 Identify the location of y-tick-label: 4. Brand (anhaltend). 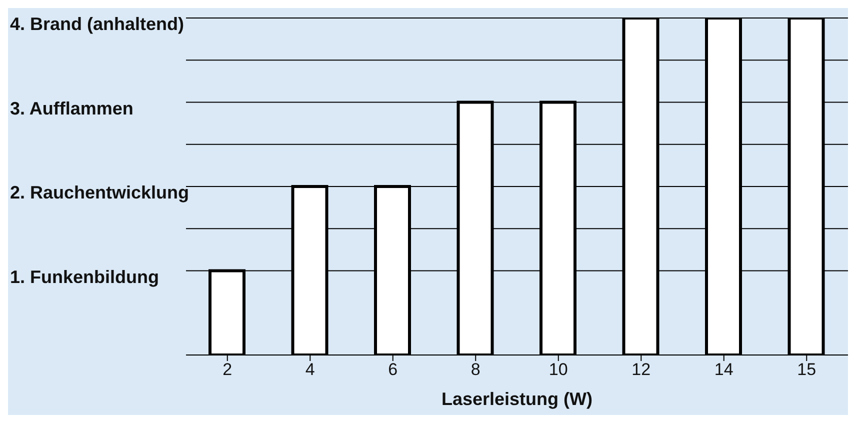
(97, 24).